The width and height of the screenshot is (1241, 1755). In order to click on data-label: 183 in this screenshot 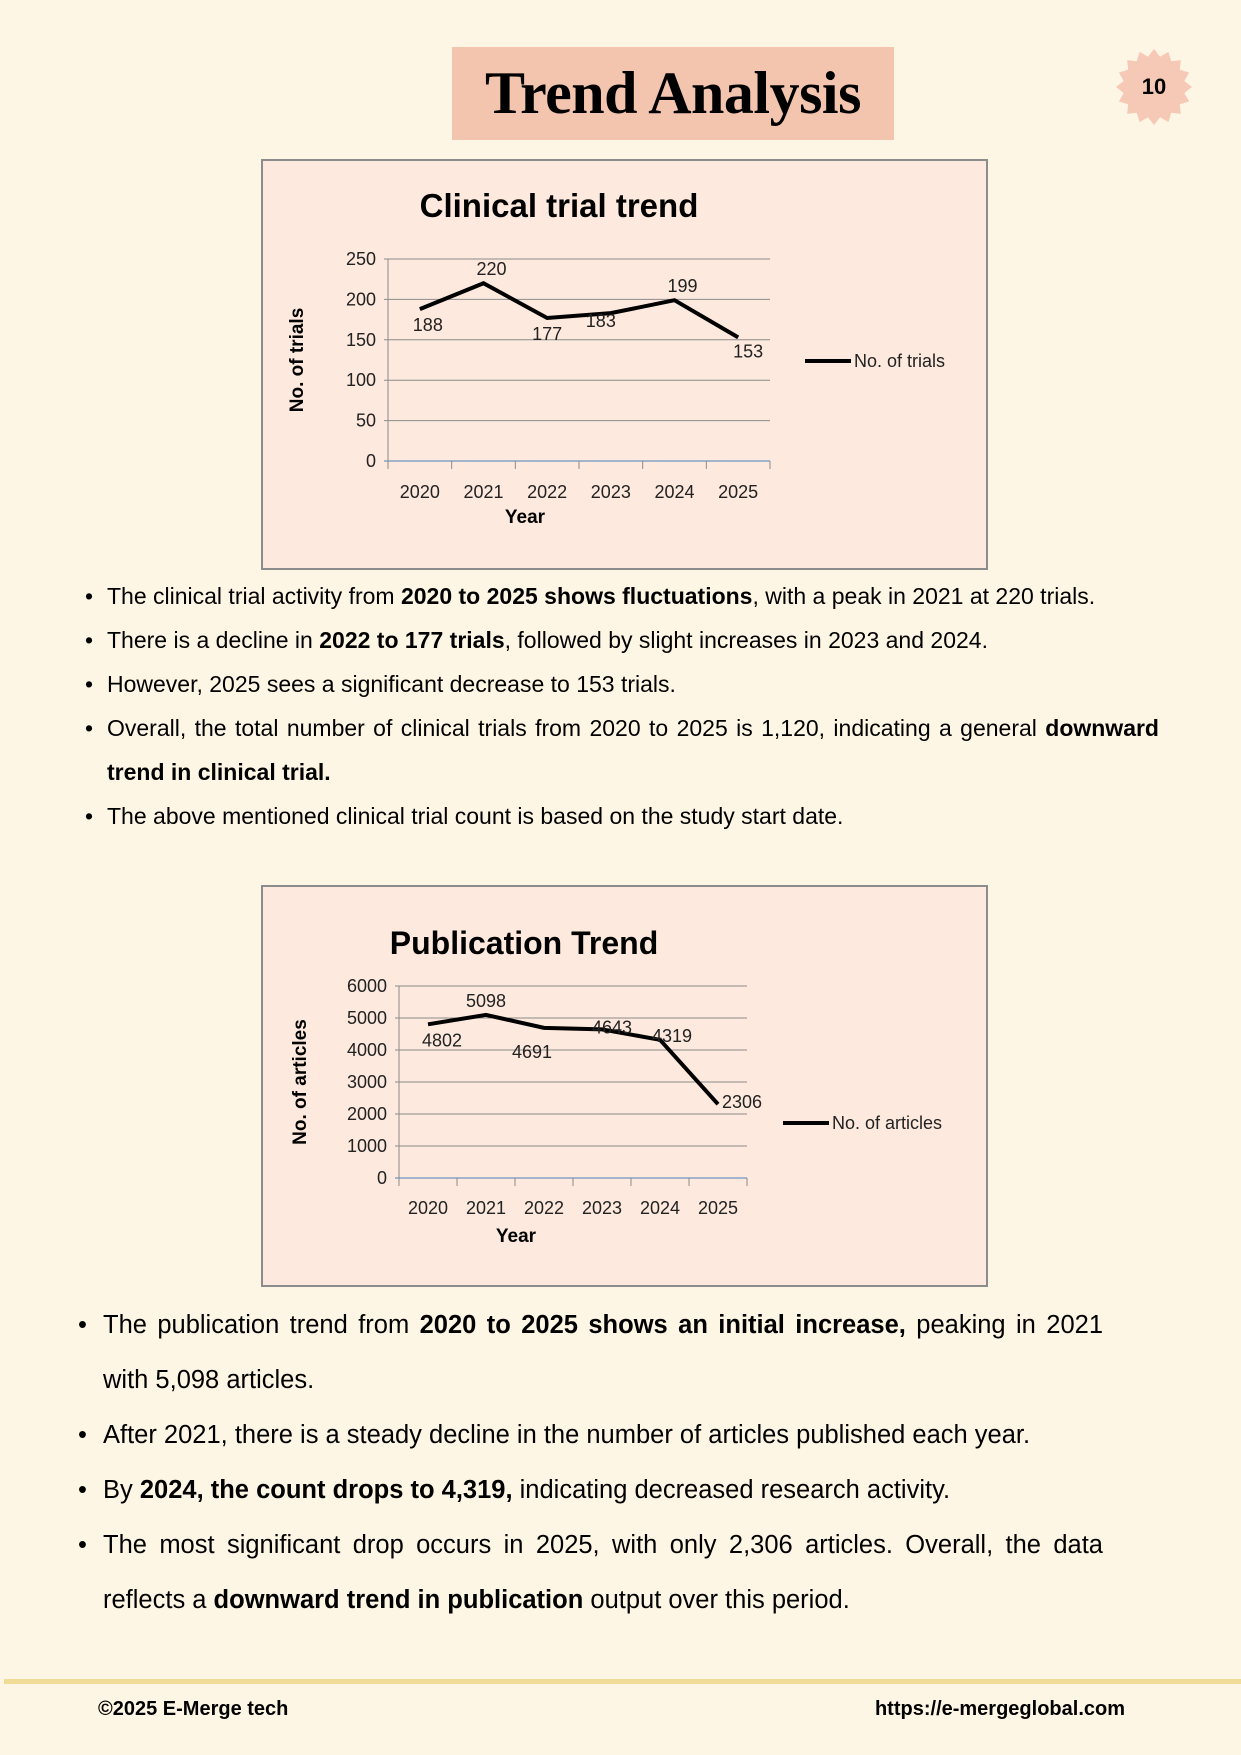, I will do `click(601, 321)`.